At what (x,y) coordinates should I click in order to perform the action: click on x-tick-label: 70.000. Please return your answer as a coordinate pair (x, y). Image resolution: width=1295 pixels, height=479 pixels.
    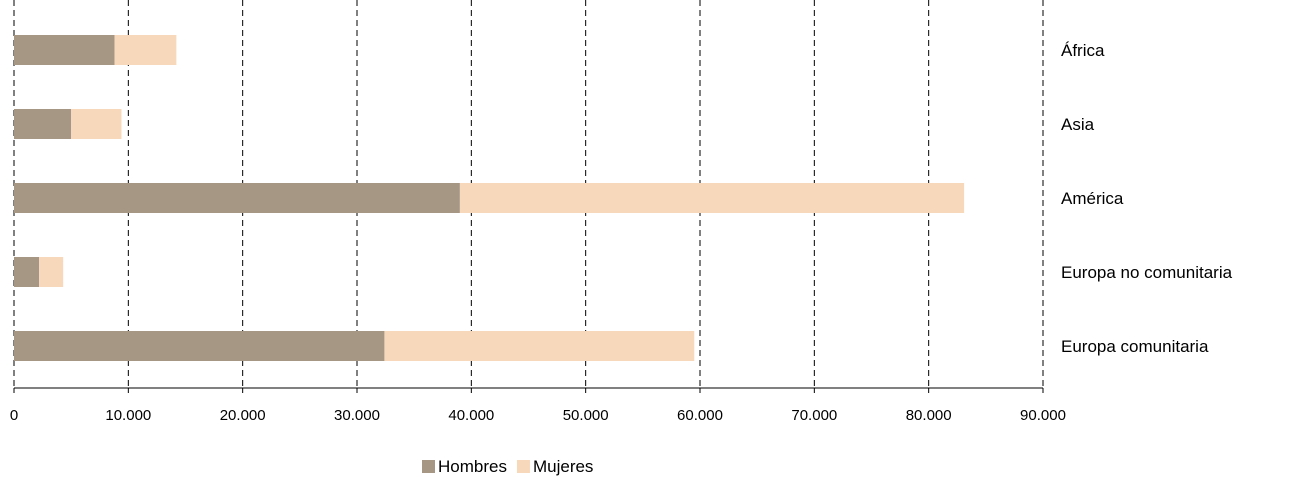
    Looking at the image, I should click on (814, 415).